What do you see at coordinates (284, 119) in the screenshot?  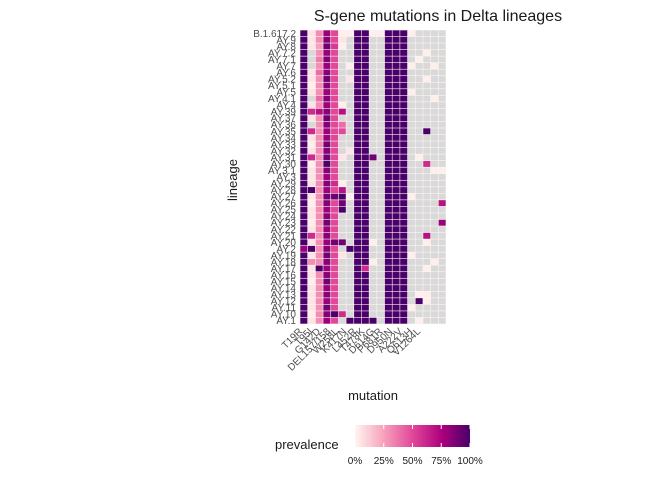 I see `y-tick-label: AY.37` at bounding box center [284, 119].